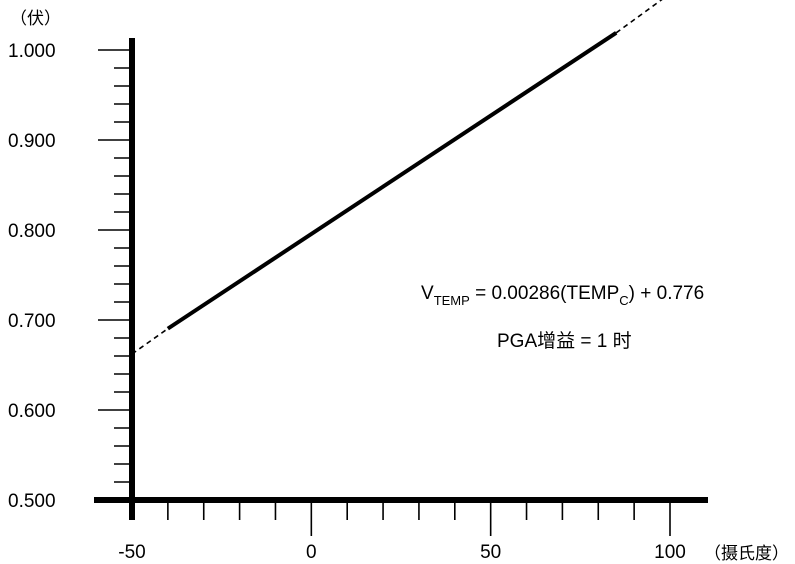  I want to click on equation-v-subscript: TEMP, so click(452, 300).